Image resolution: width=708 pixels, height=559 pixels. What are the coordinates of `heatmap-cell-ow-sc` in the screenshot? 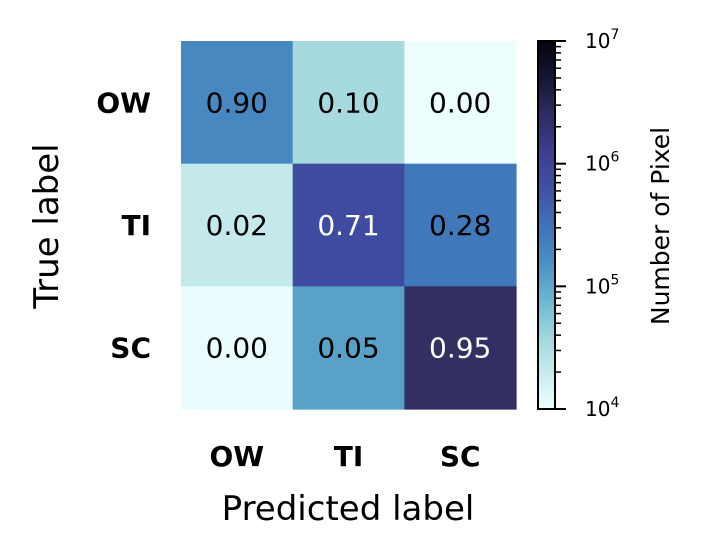 It's located at (460, 103).